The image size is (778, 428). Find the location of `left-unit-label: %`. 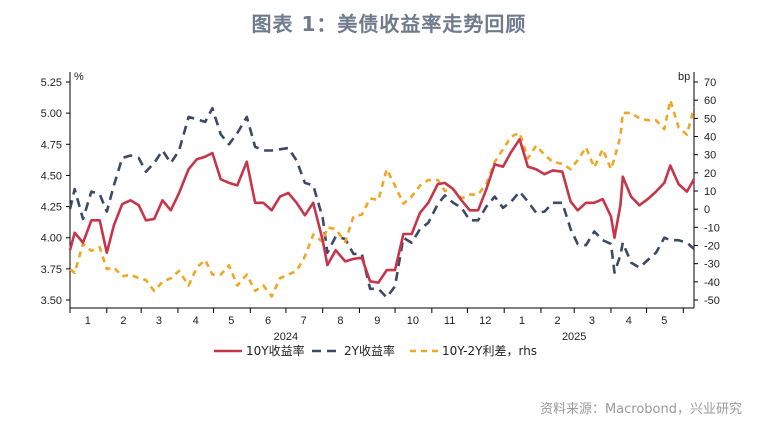

left-unit-label: % is located at coordinates (79, 77).